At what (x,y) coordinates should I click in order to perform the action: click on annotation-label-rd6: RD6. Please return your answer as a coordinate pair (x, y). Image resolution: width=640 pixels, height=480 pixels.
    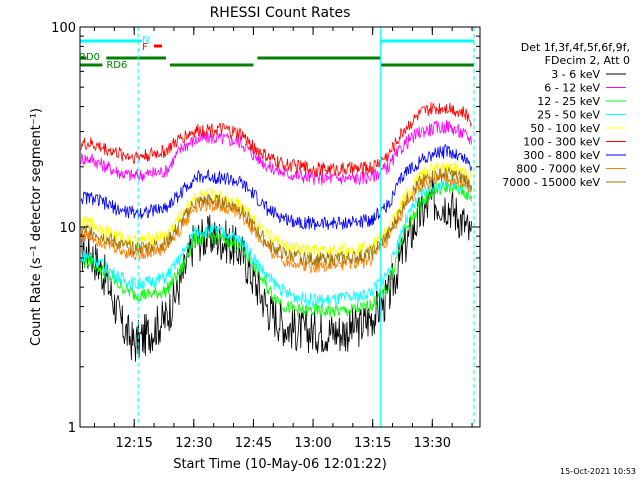
    Looking at the image, I should click on (116, 65).